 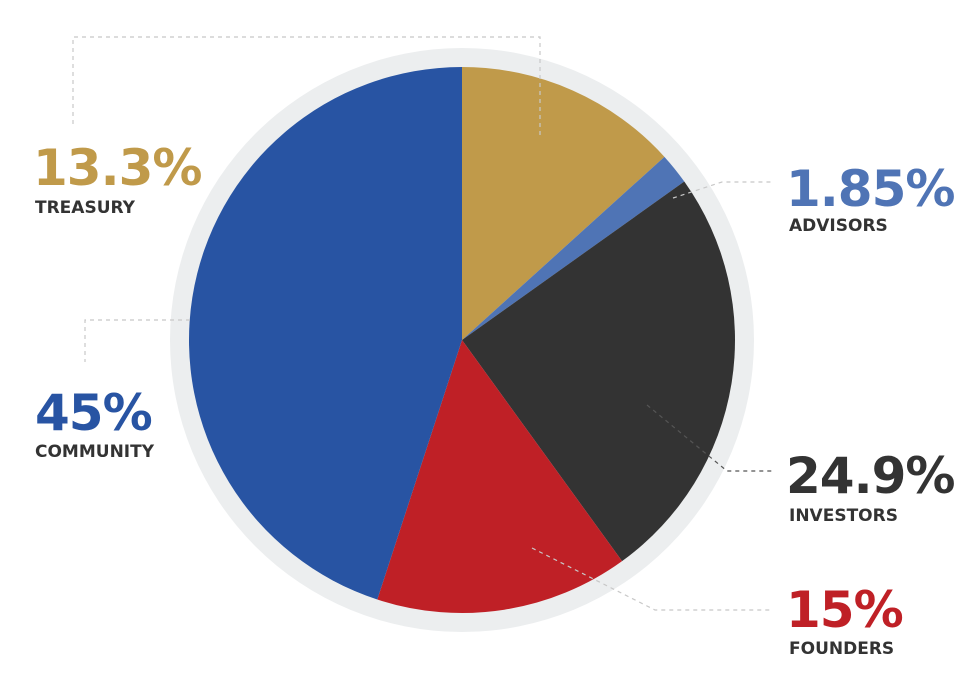 What do you see at coordinates (117, 168) in the screenshot?
I see `slice-value-label-treasury: 13.3%` at bounding box center [117, 168].